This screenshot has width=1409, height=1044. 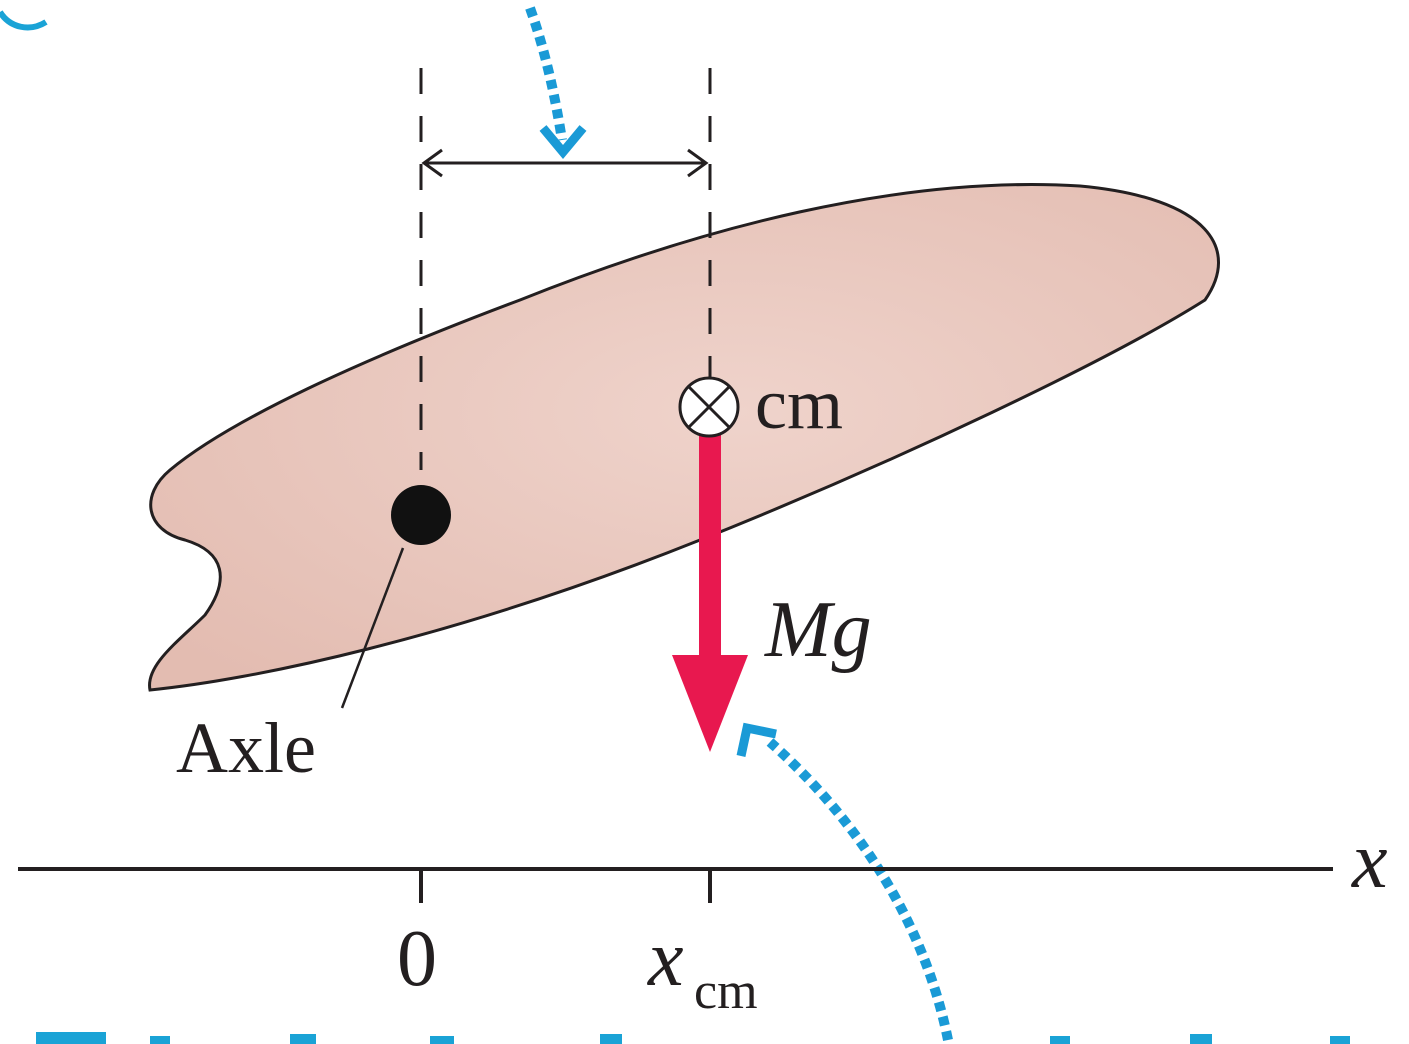 What do you see at coordinates (246, 748) in the screenshot?
I see `axle-label: Axle` at bounding box center [246, 748].